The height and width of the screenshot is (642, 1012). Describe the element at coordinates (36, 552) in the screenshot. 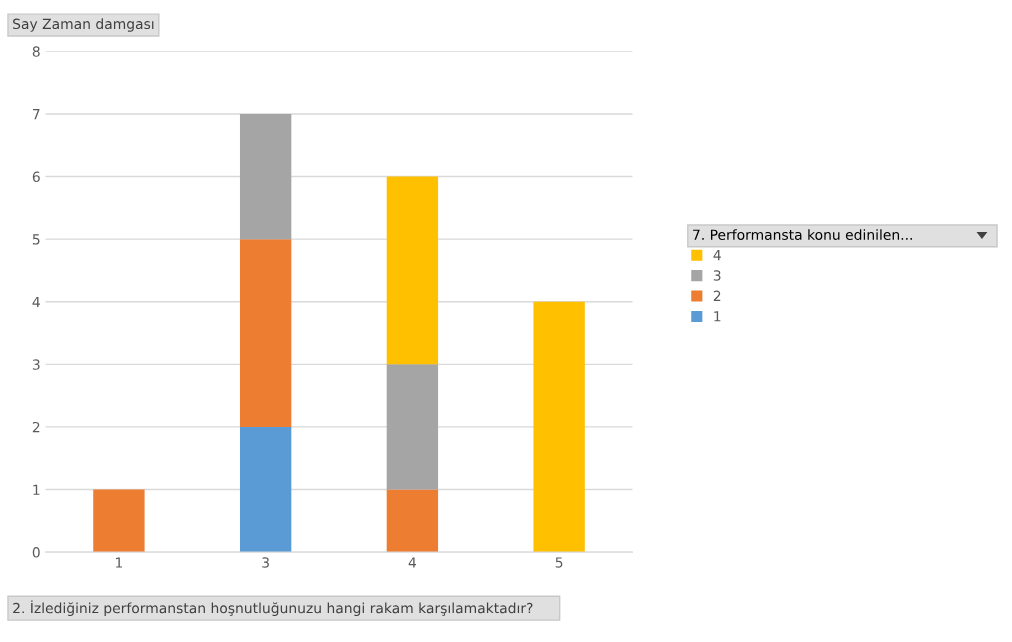

I see `y-tick-label: 0` at that location.